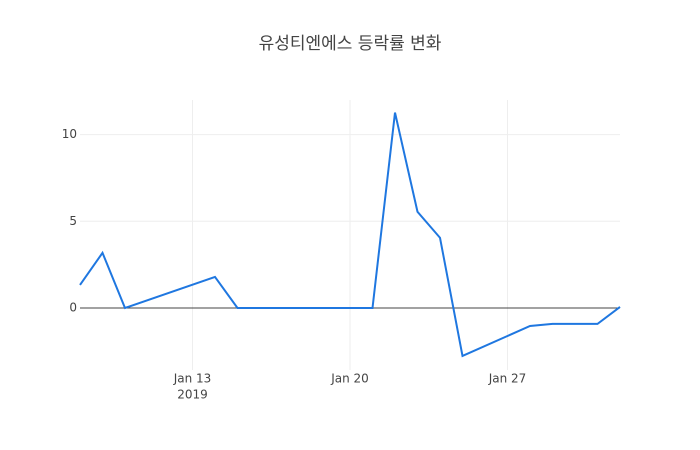  Describe the element at coordinates (507, 379) in the screenshot. I see `x-tick-label: Jan 27` at that location.